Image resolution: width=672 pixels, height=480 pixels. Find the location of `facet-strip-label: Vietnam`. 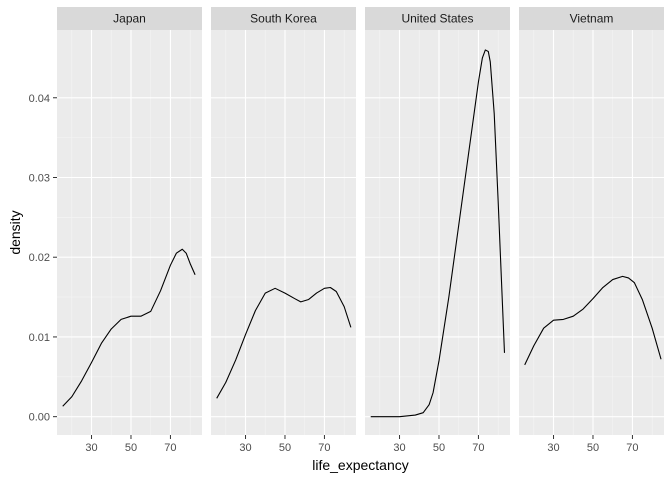

facet-strip-label: Vietnam is located at coordinates (592, 19).